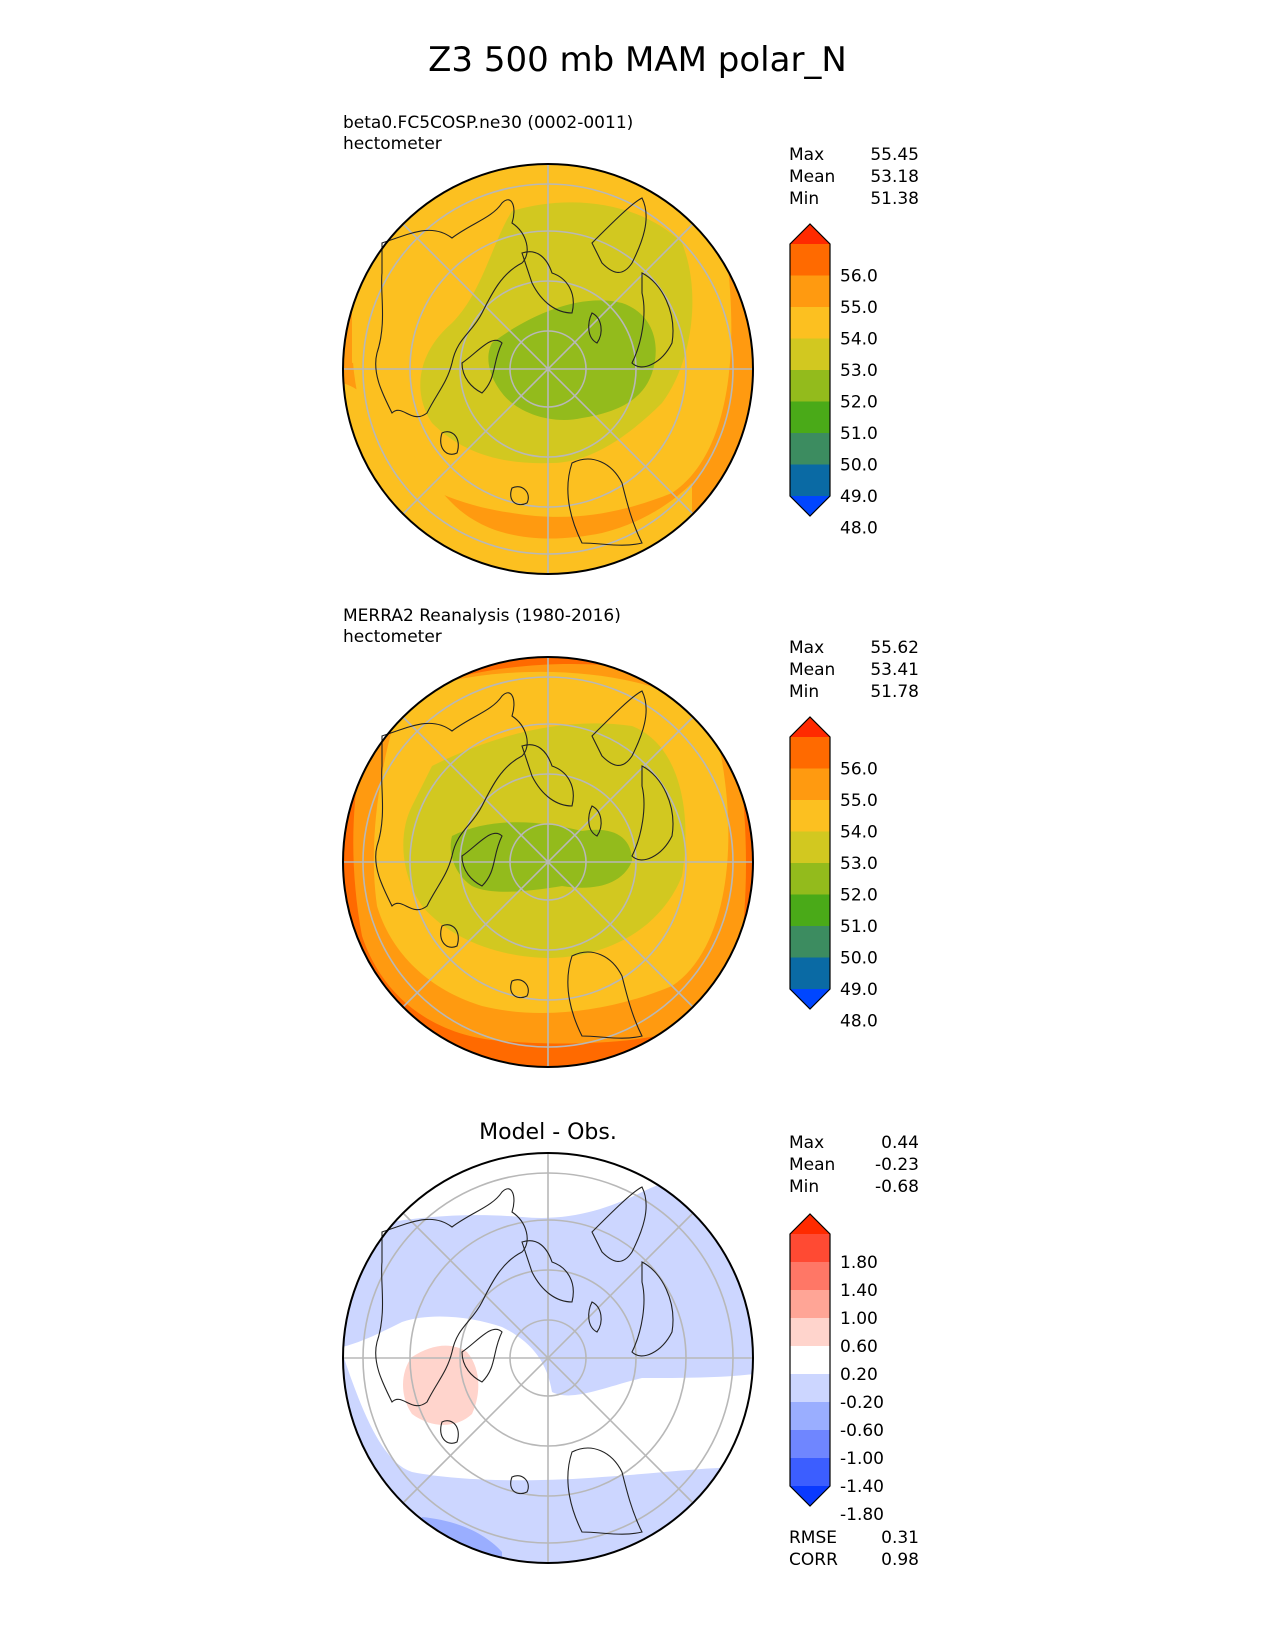 The height and width of the screenshot is (1650, 1275). What do you see at coordinates (862, 1431) in the screenshot?
I see `colorbar-tick-label: -0.60` at bounding box center [862, 1431].